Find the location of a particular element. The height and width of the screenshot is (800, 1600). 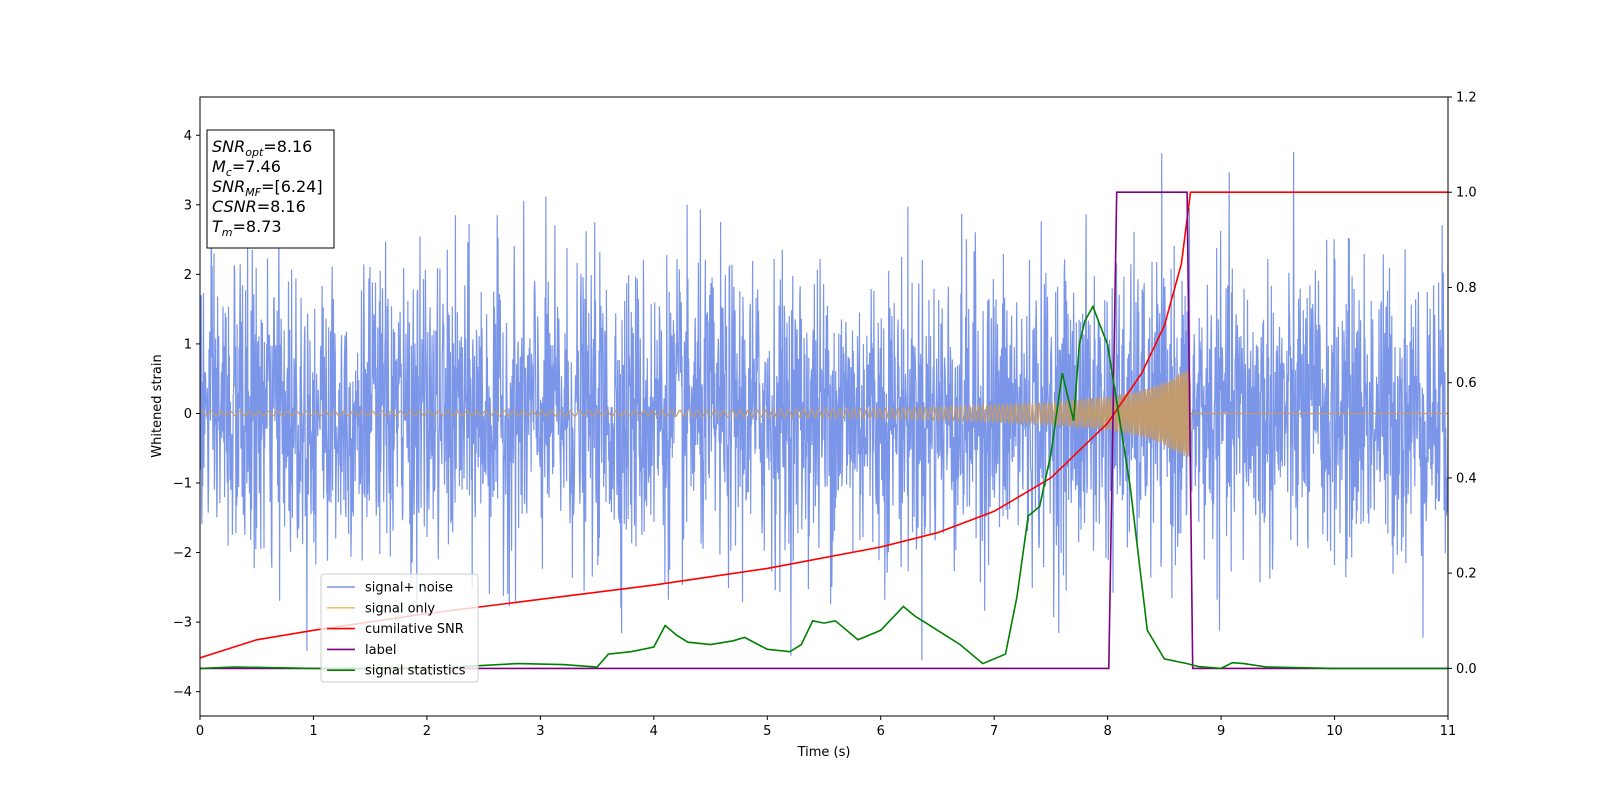

annotation-line: SNRMF=[6.24] is located at coordinates (267, 188).